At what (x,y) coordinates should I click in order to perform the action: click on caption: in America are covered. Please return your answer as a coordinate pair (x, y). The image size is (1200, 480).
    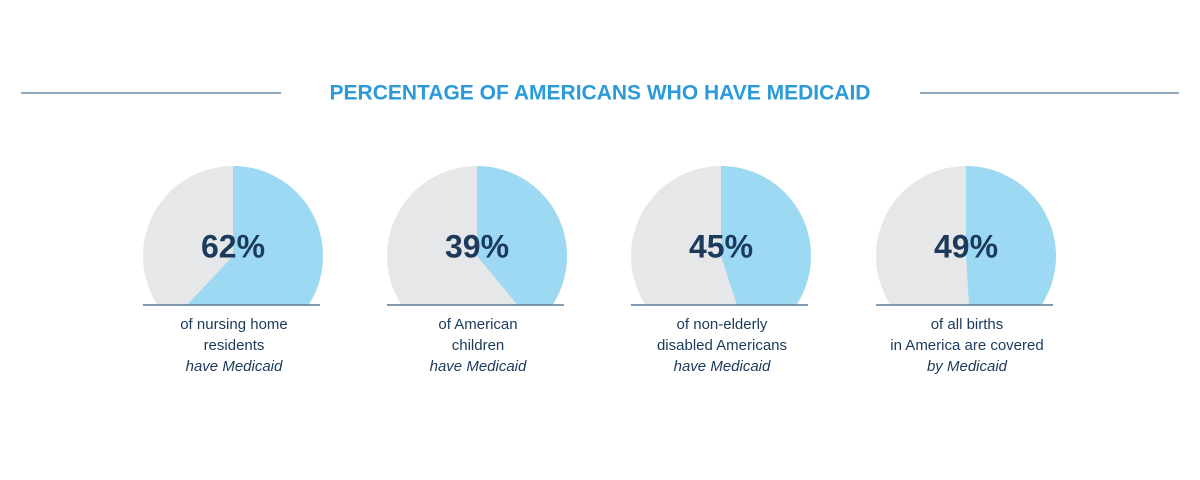
    Looking at the image, I should click on (966, 345).